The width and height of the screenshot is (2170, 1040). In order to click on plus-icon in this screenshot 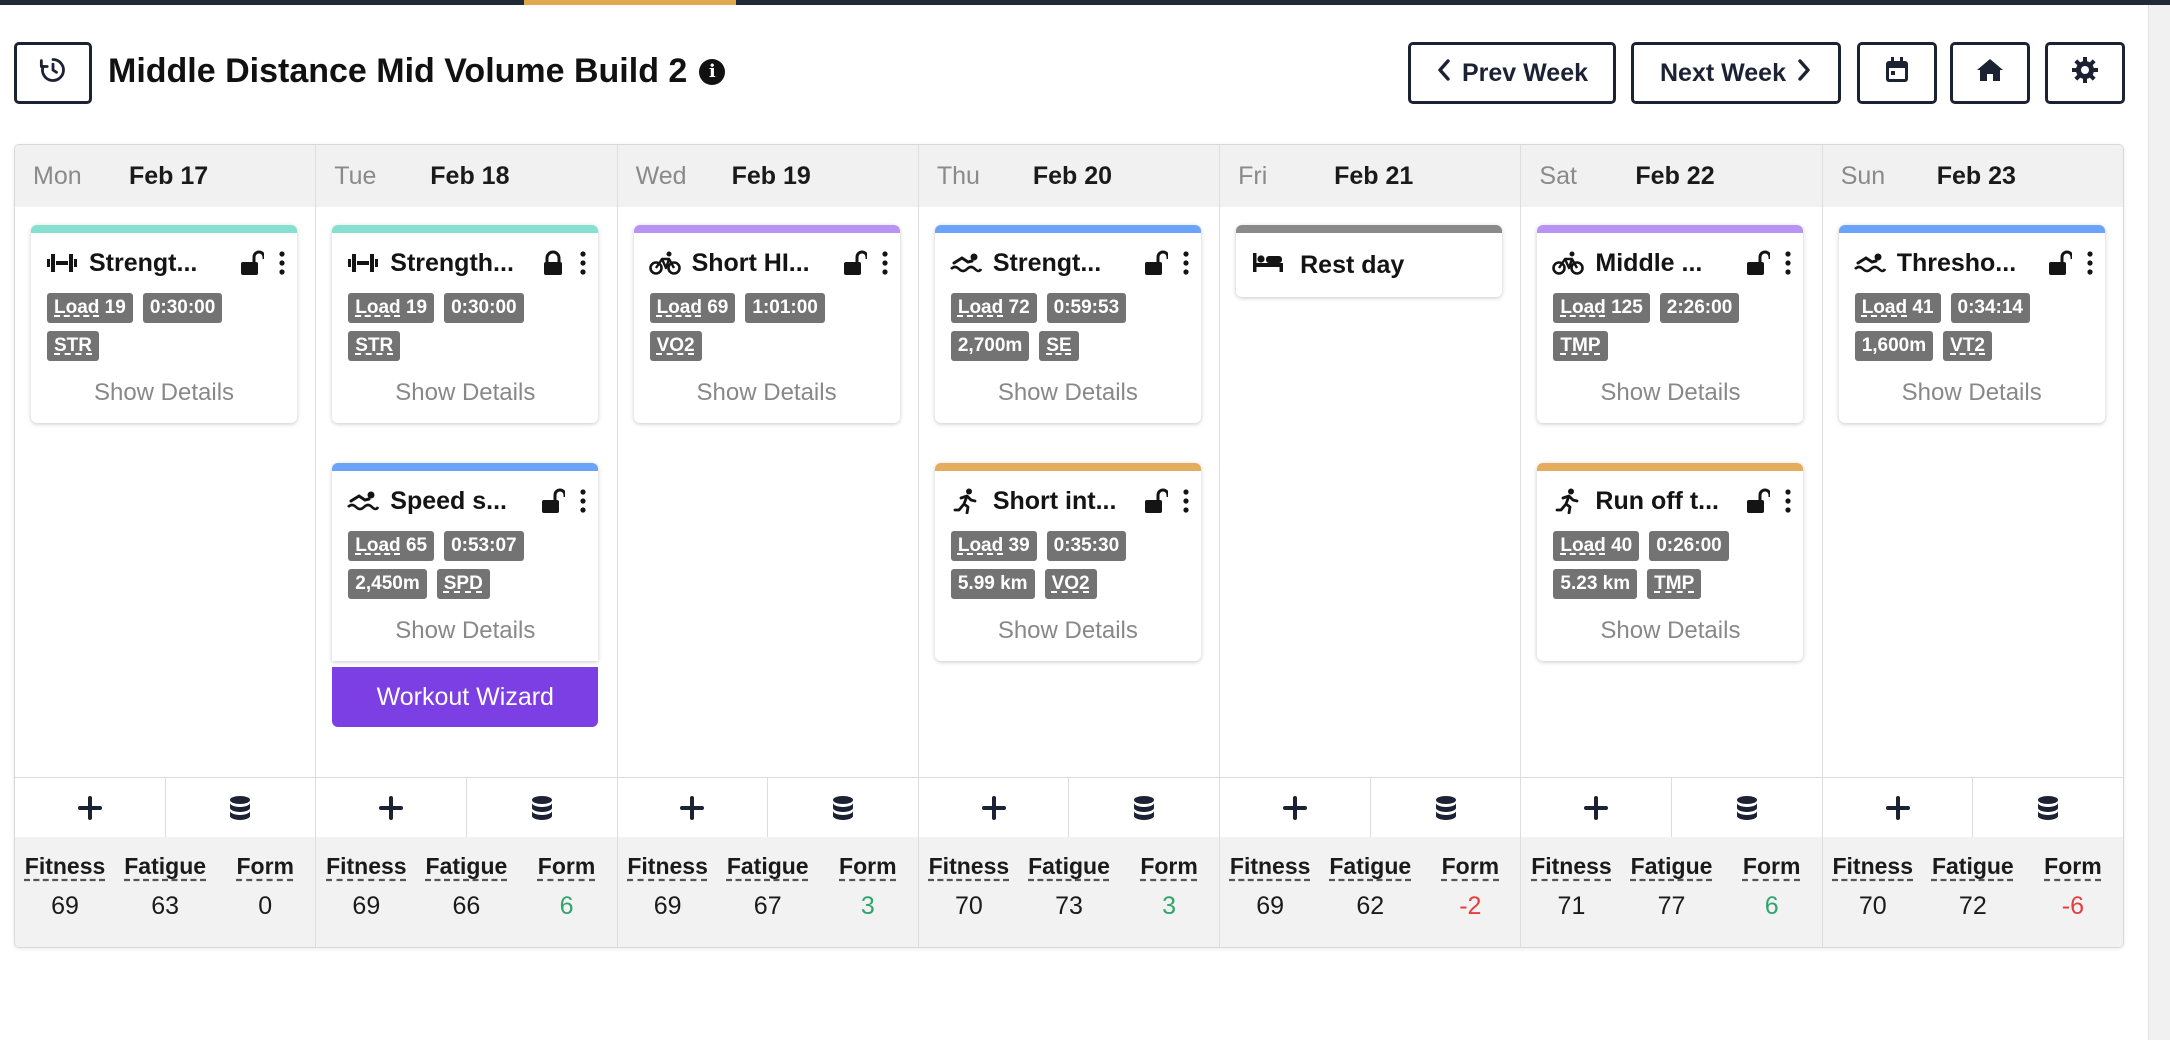, I will do `click(1294, 808)`.